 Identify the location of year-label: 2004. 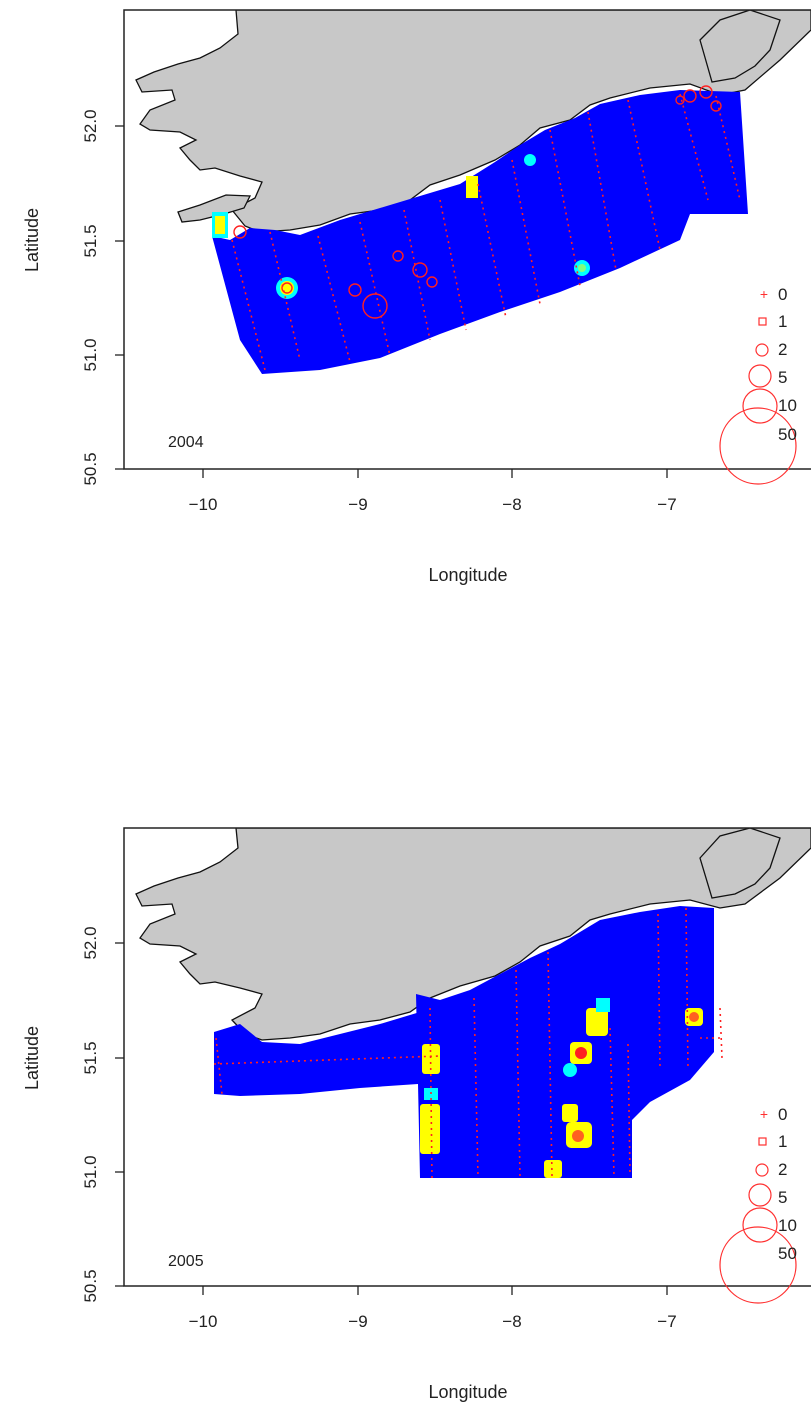
(186, 442).